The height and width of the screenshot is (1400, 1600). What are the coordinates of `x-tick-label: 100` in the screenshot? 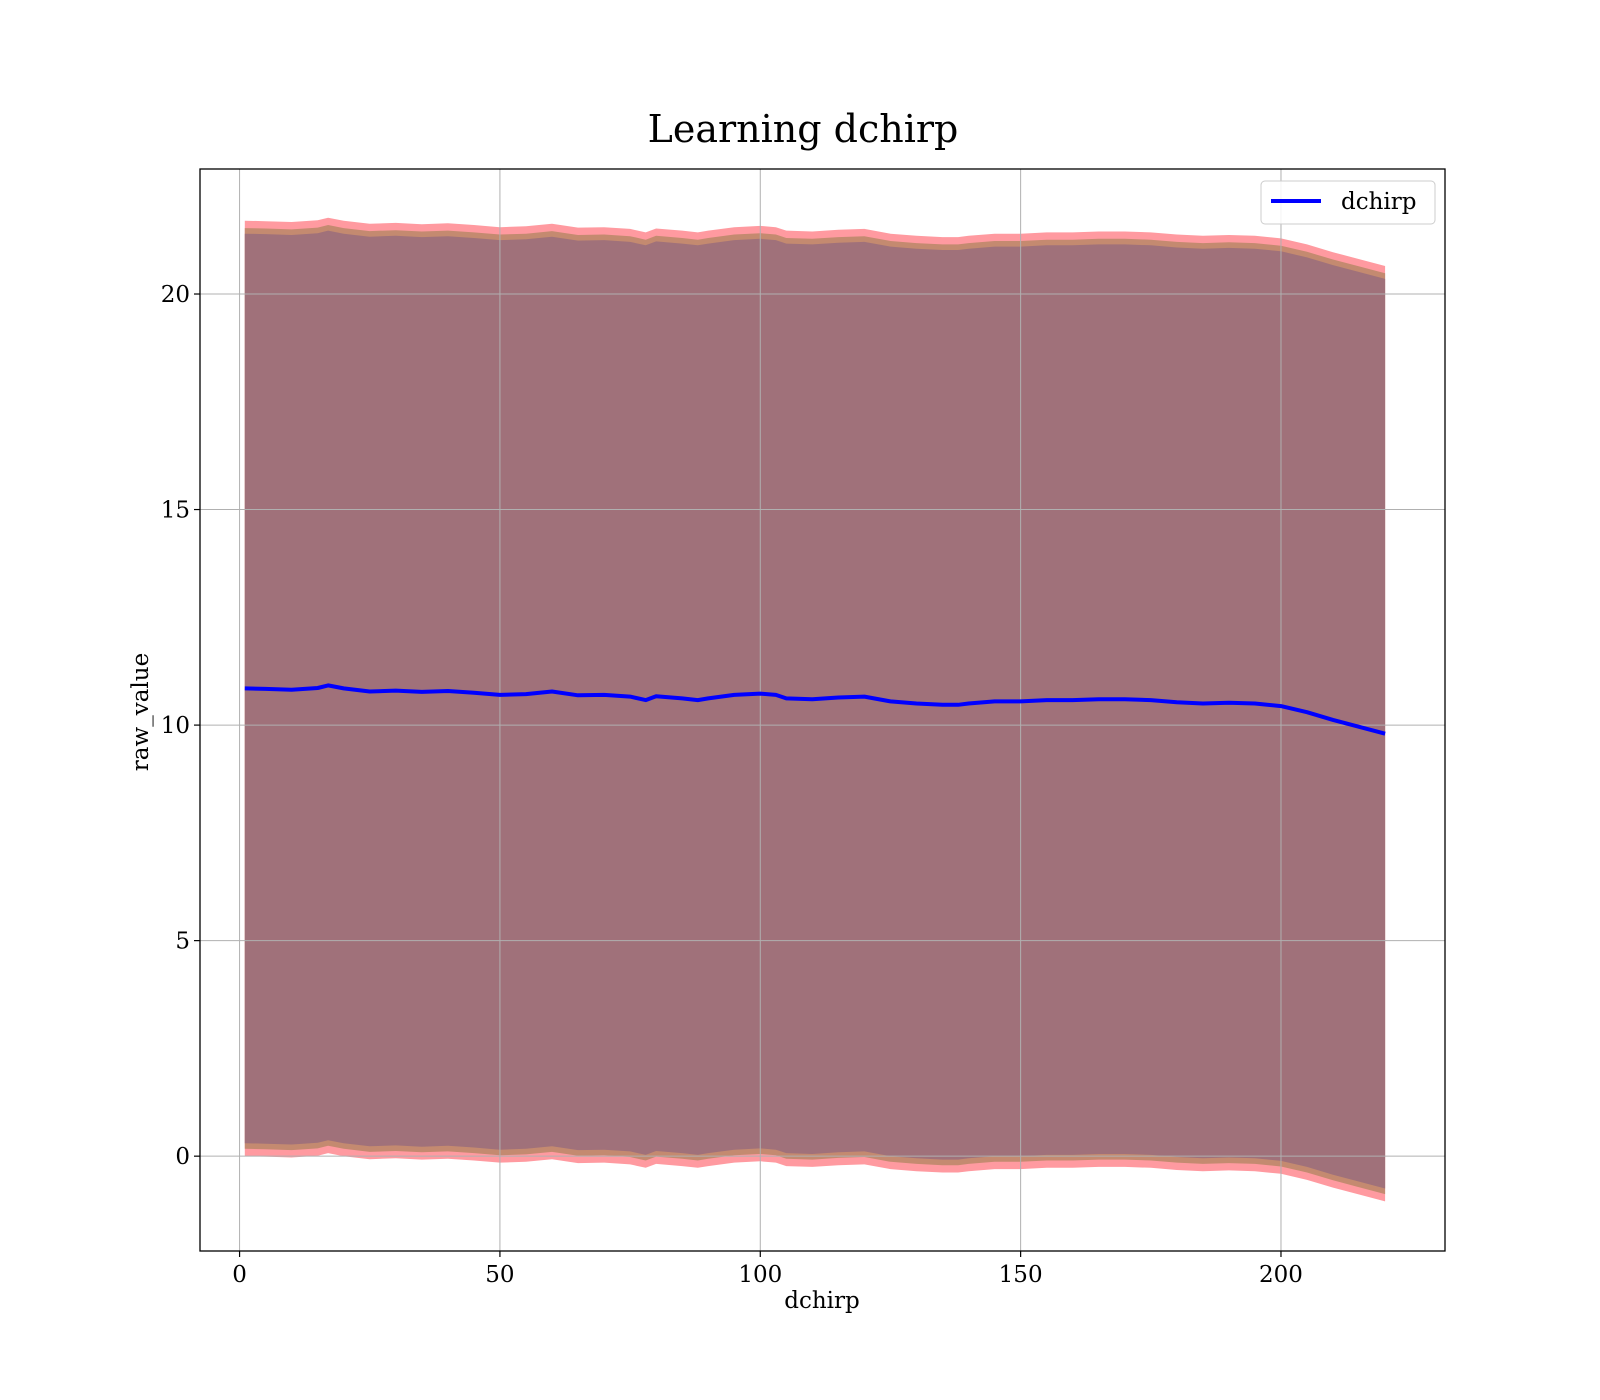 It's located at (760, 1275).